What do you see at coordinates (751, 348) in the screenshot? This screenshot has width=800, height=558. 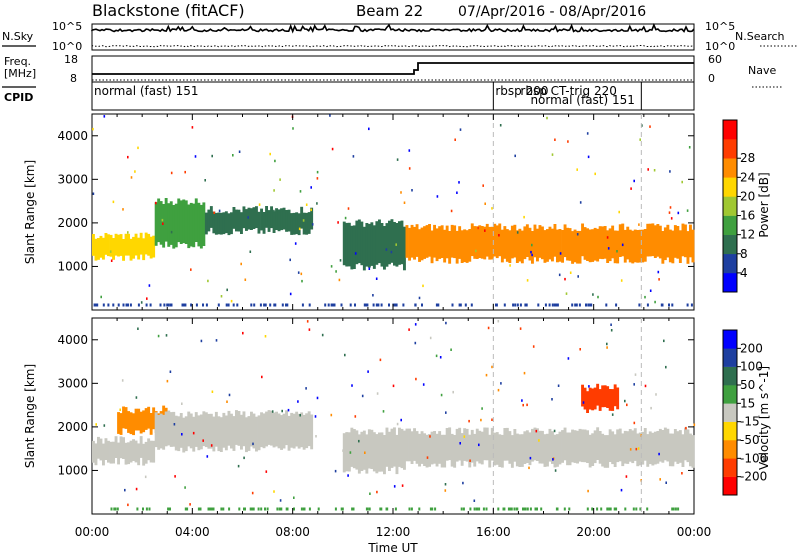 I see `velocity-colorbar-tick-label: 200` at bounding box center [751, 348].